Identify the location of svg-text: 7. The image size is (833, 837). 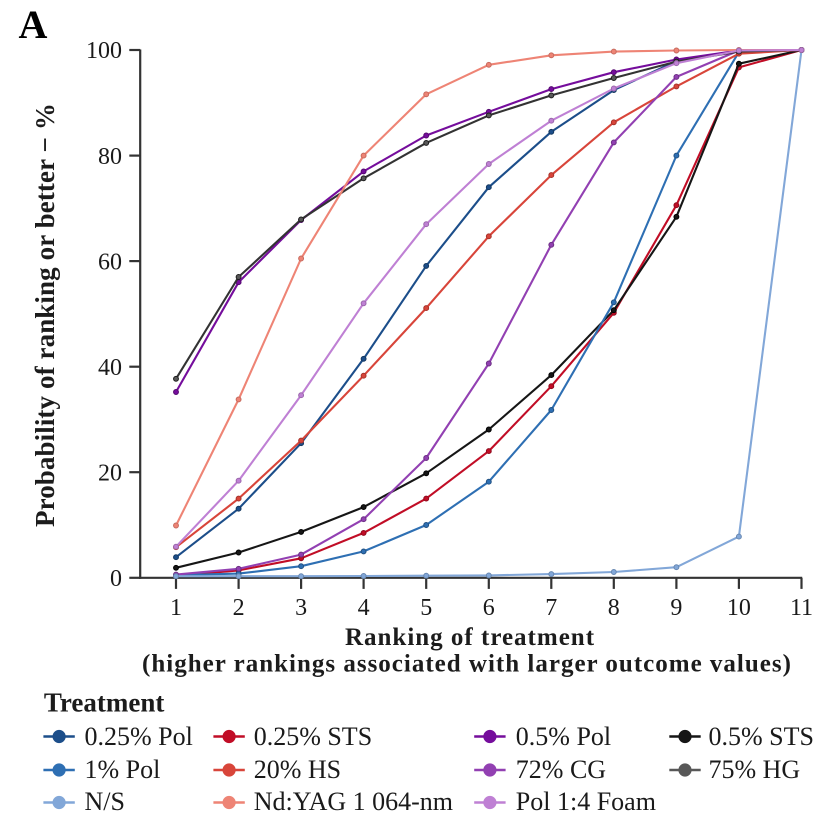
(551, 608).